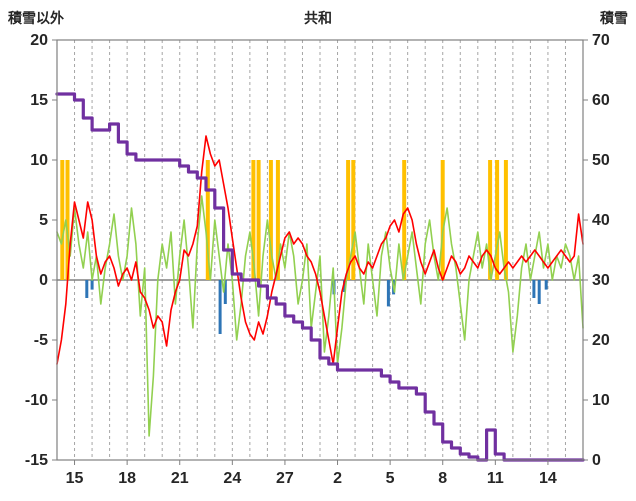  What do you see at coordinates (601, 340) in the screenshot?
I see `right-tick-label: 20` at bounding box center [601, 340].